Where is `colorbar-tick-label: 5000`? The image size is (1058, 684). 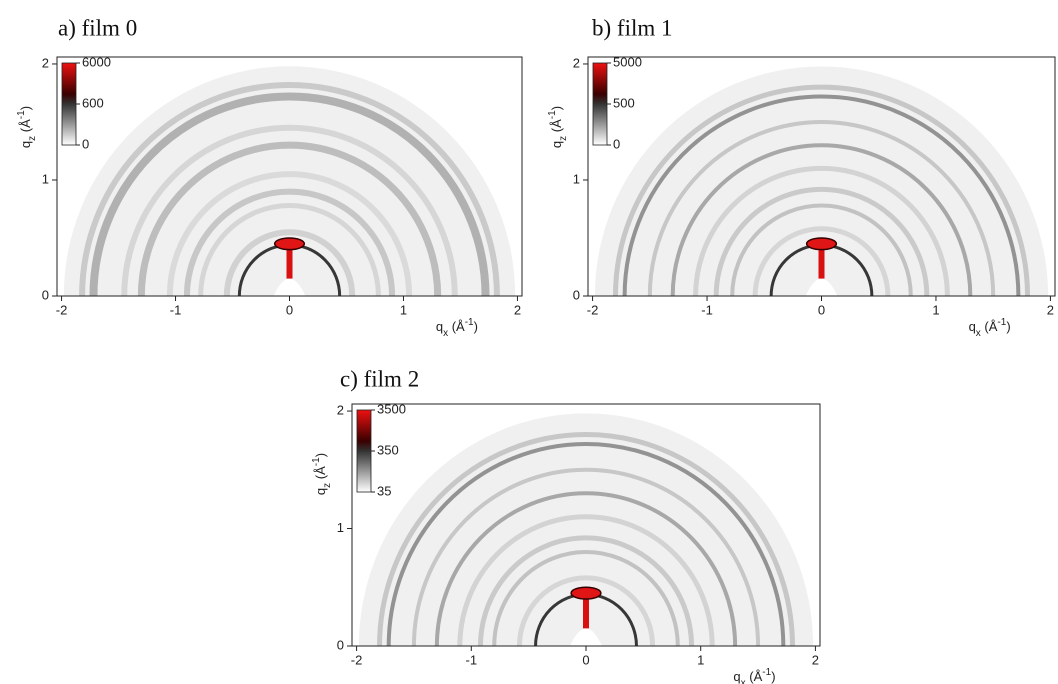
colorbar-tick-label: 5000 is located at coordinates (627, 61).